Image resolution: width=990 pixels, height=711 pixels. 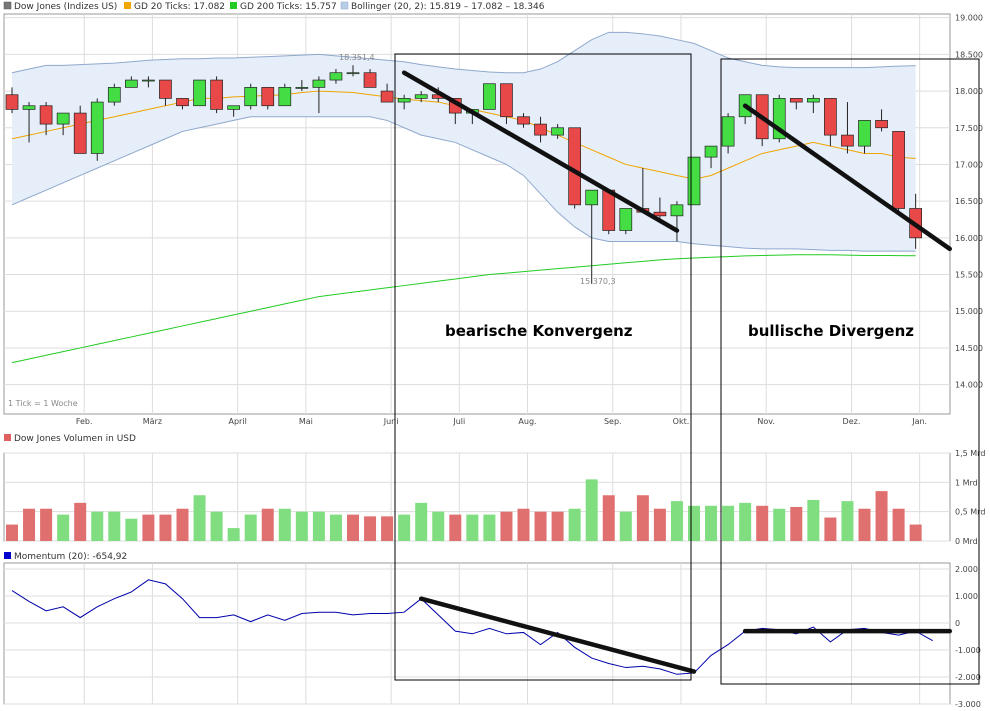 What do you see at coordinates (613, 421) in the screenshot?
I see `x-tick-label: Sep.` at bounding box center [613, 421].